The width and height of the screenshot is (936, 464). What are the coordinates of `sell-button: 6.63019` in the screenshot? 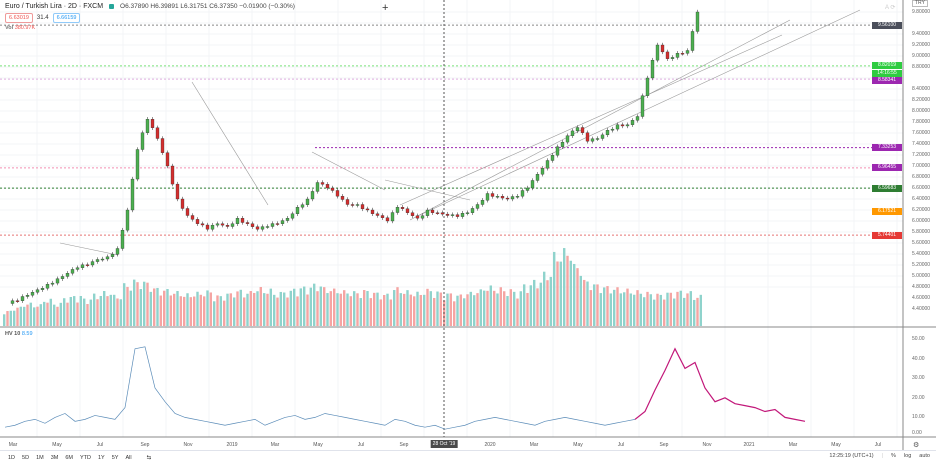 It's located at (19, 18).